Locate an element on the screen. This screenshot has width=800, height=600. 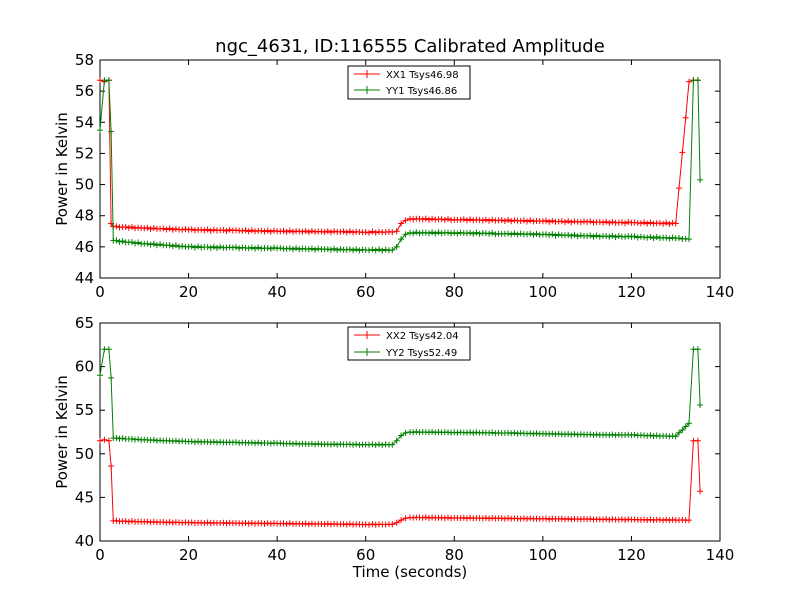
y-tick-label: 48 is located at coordinates (84, 216).